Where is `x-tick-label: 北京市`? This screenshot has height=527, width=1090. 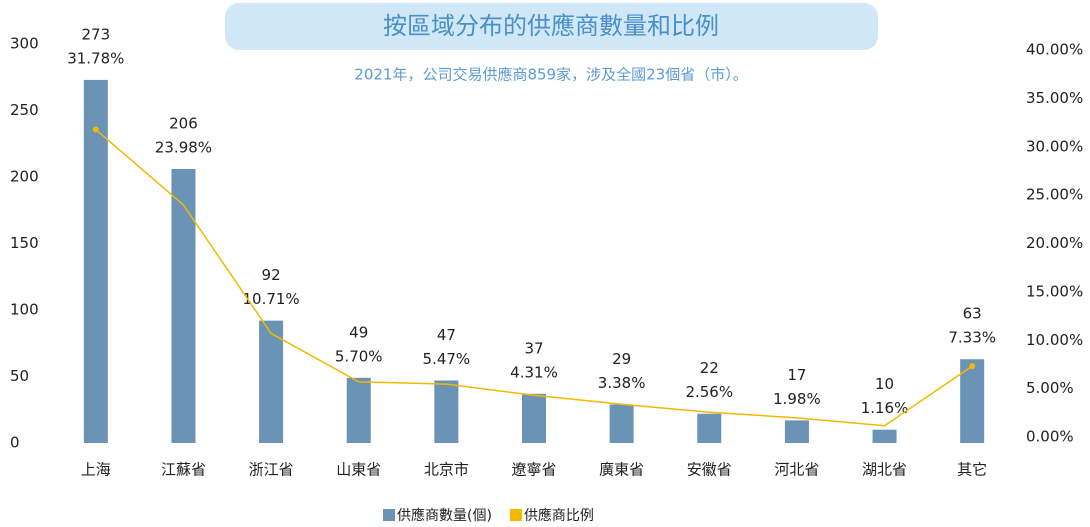
x-tick-label: 北京市 is located at coordinates (446, 470).